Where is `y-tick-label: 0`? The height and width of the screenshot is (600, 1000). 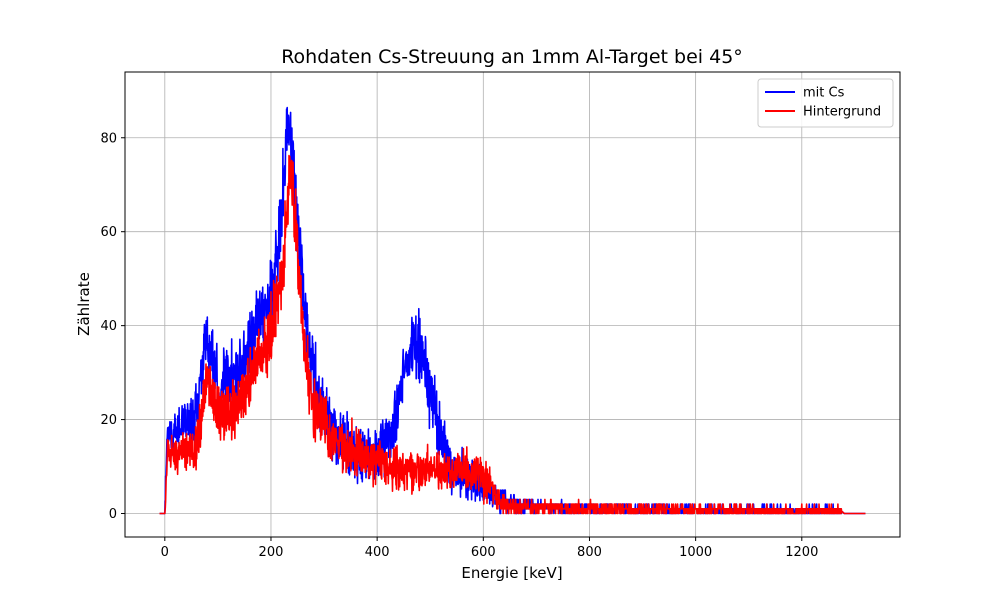
y-tick-label: 0 is located at coordinates (113, 514).